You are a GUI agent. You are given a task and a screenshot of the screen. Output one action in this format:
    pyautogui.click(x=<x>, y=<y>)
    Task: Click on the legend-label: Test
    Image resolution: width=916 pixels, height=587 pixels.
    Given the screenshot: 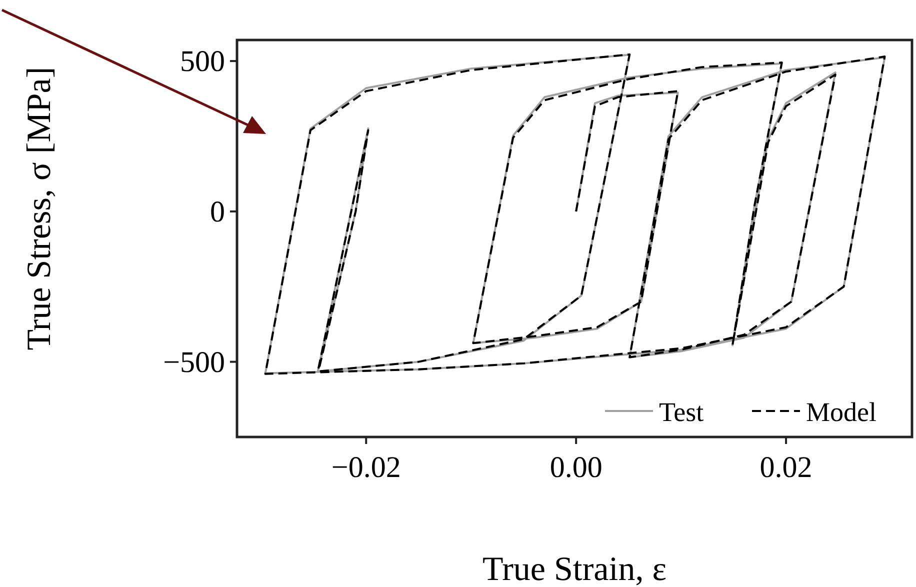 What is the action you would take?
    pyautogui.click(x=681, y=412)
    